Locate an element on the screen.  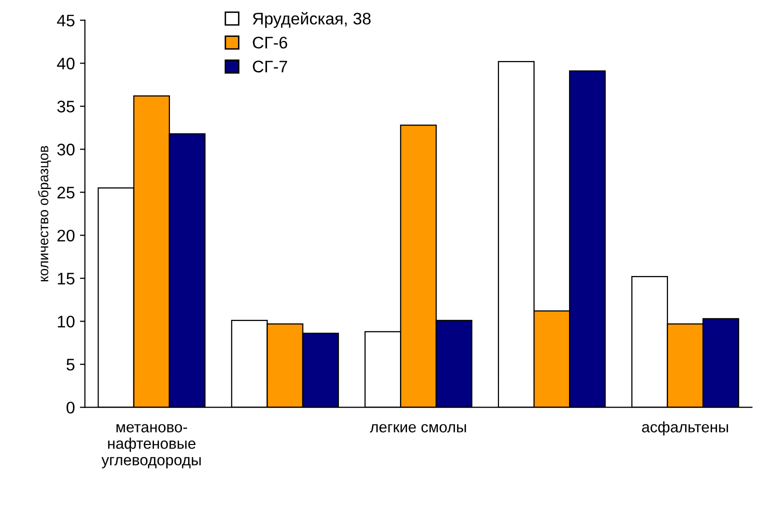
y-tick-label: 30 is located at coordinates (66, 150).